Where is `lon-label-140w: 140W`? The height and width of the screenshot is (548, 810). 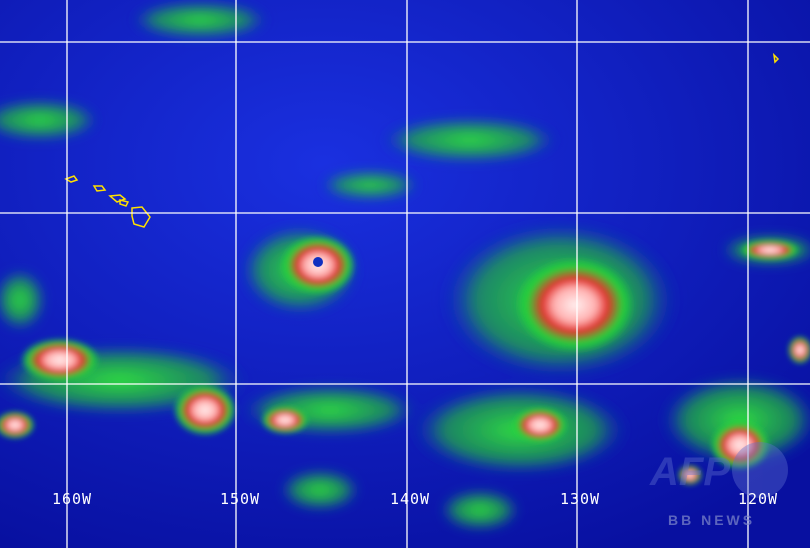
lon-label-140w: 140W is located at coordinates (410, 499).